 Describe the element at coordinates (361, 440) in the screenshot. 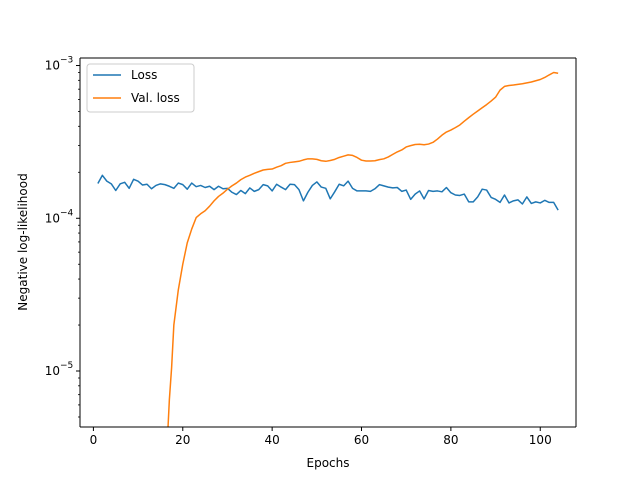

I see `x-tick-label: 60` at that location.